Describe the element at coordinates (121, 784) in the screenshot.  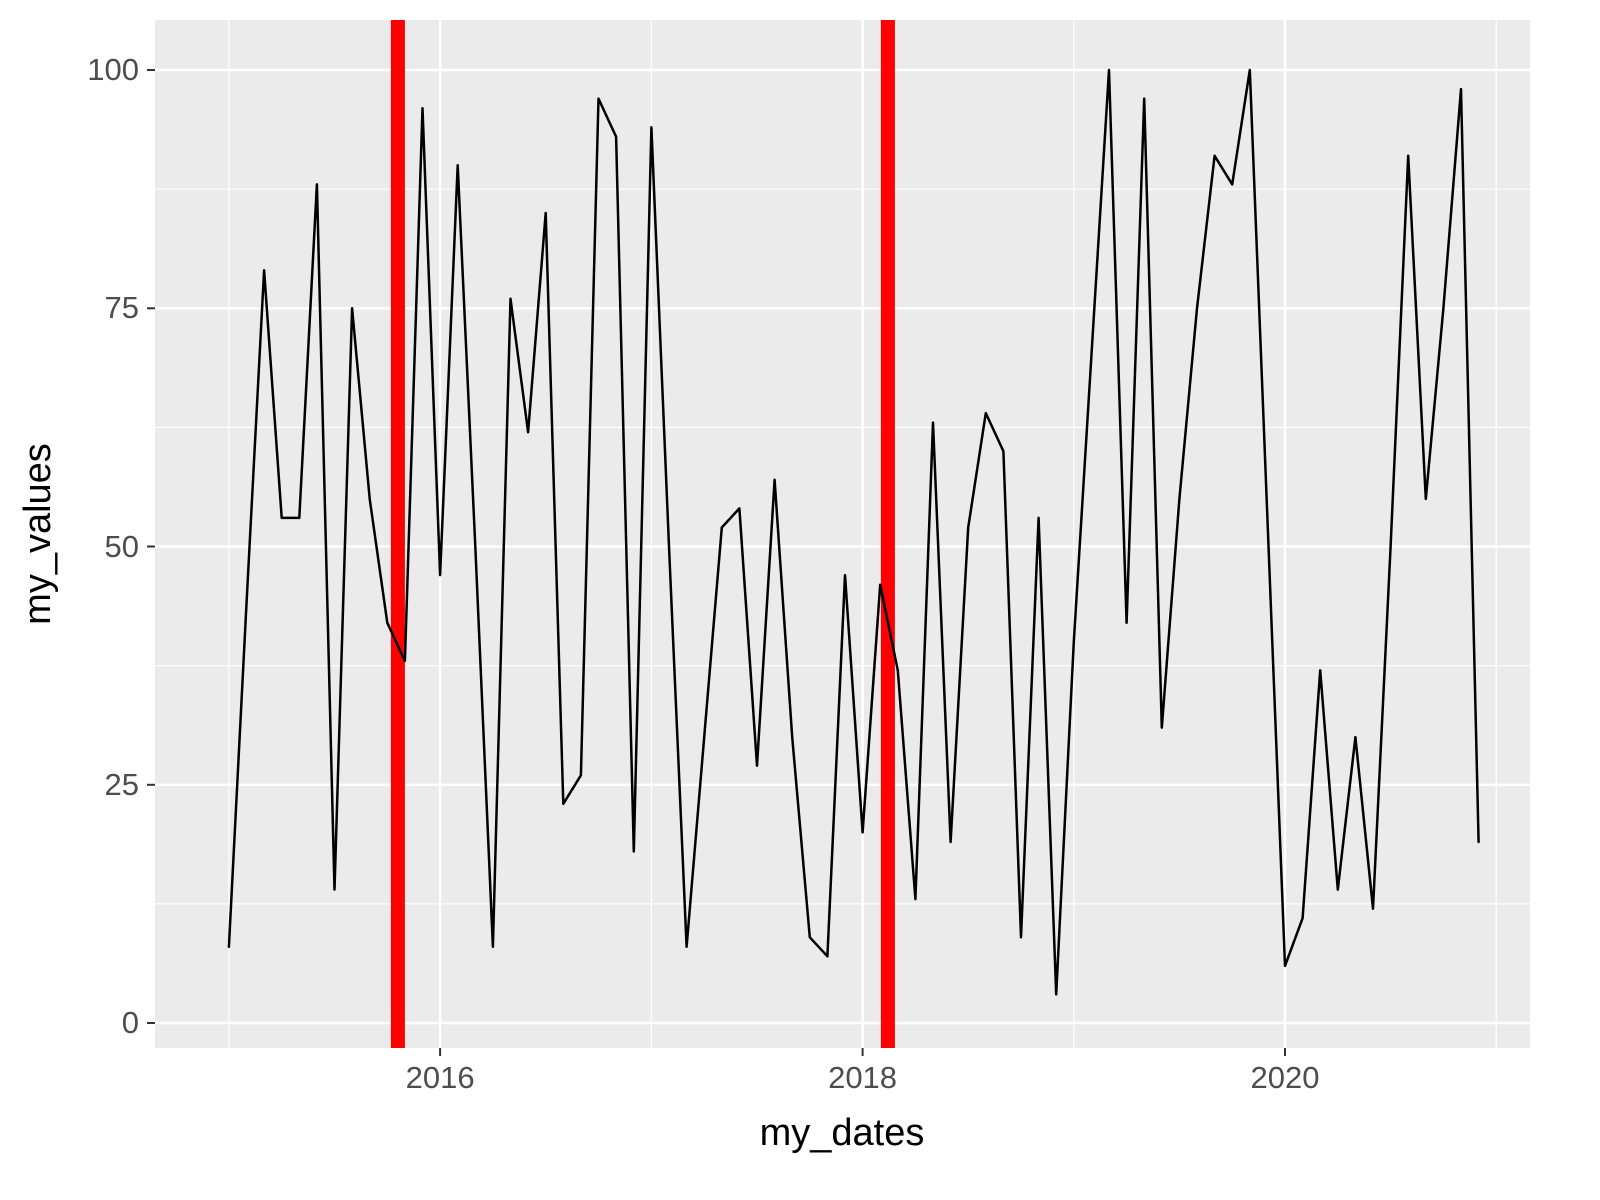
I see `y-tick-label: 25` at that location.